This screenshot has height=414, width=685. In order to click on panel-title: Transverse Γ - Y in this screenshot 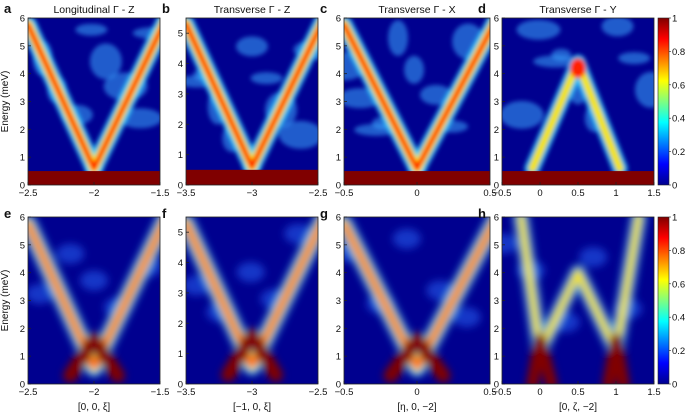, I will do `click(577, 10)`.